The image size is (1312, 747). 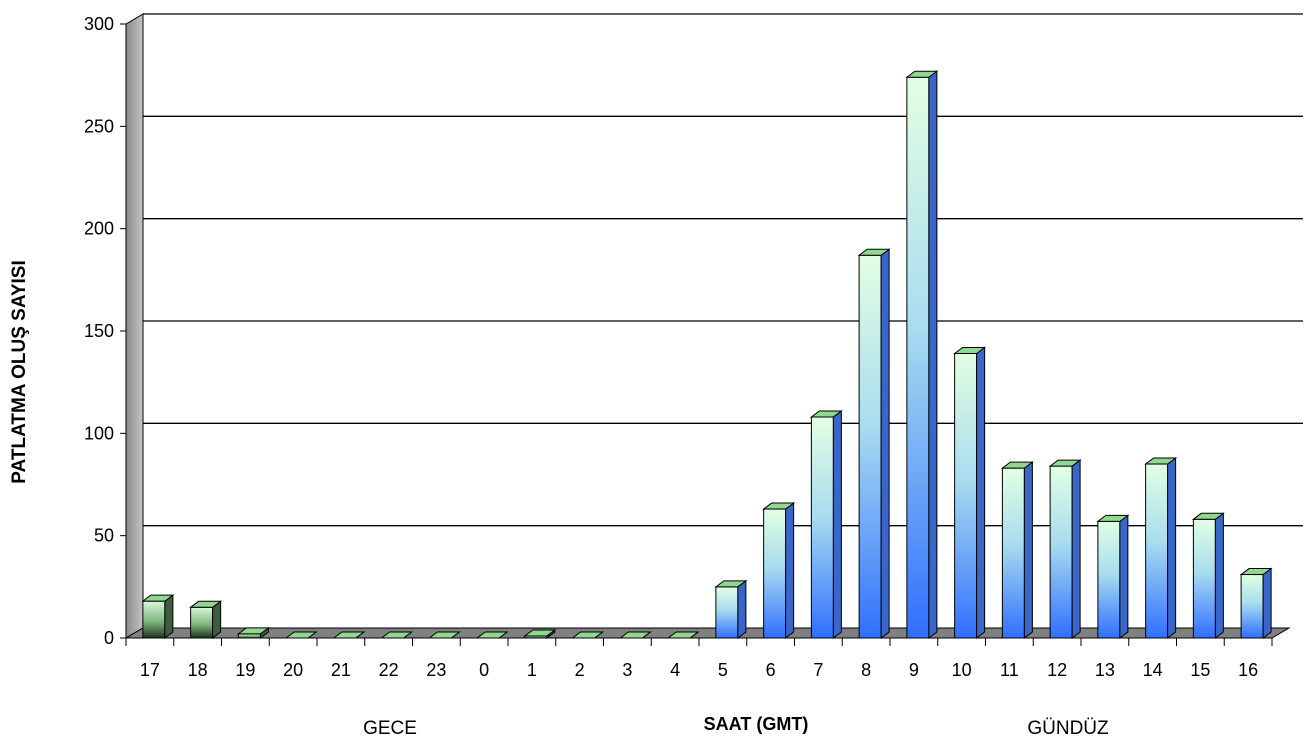 I want to click on x-tick-label: 3, so click(x=627, y=670).